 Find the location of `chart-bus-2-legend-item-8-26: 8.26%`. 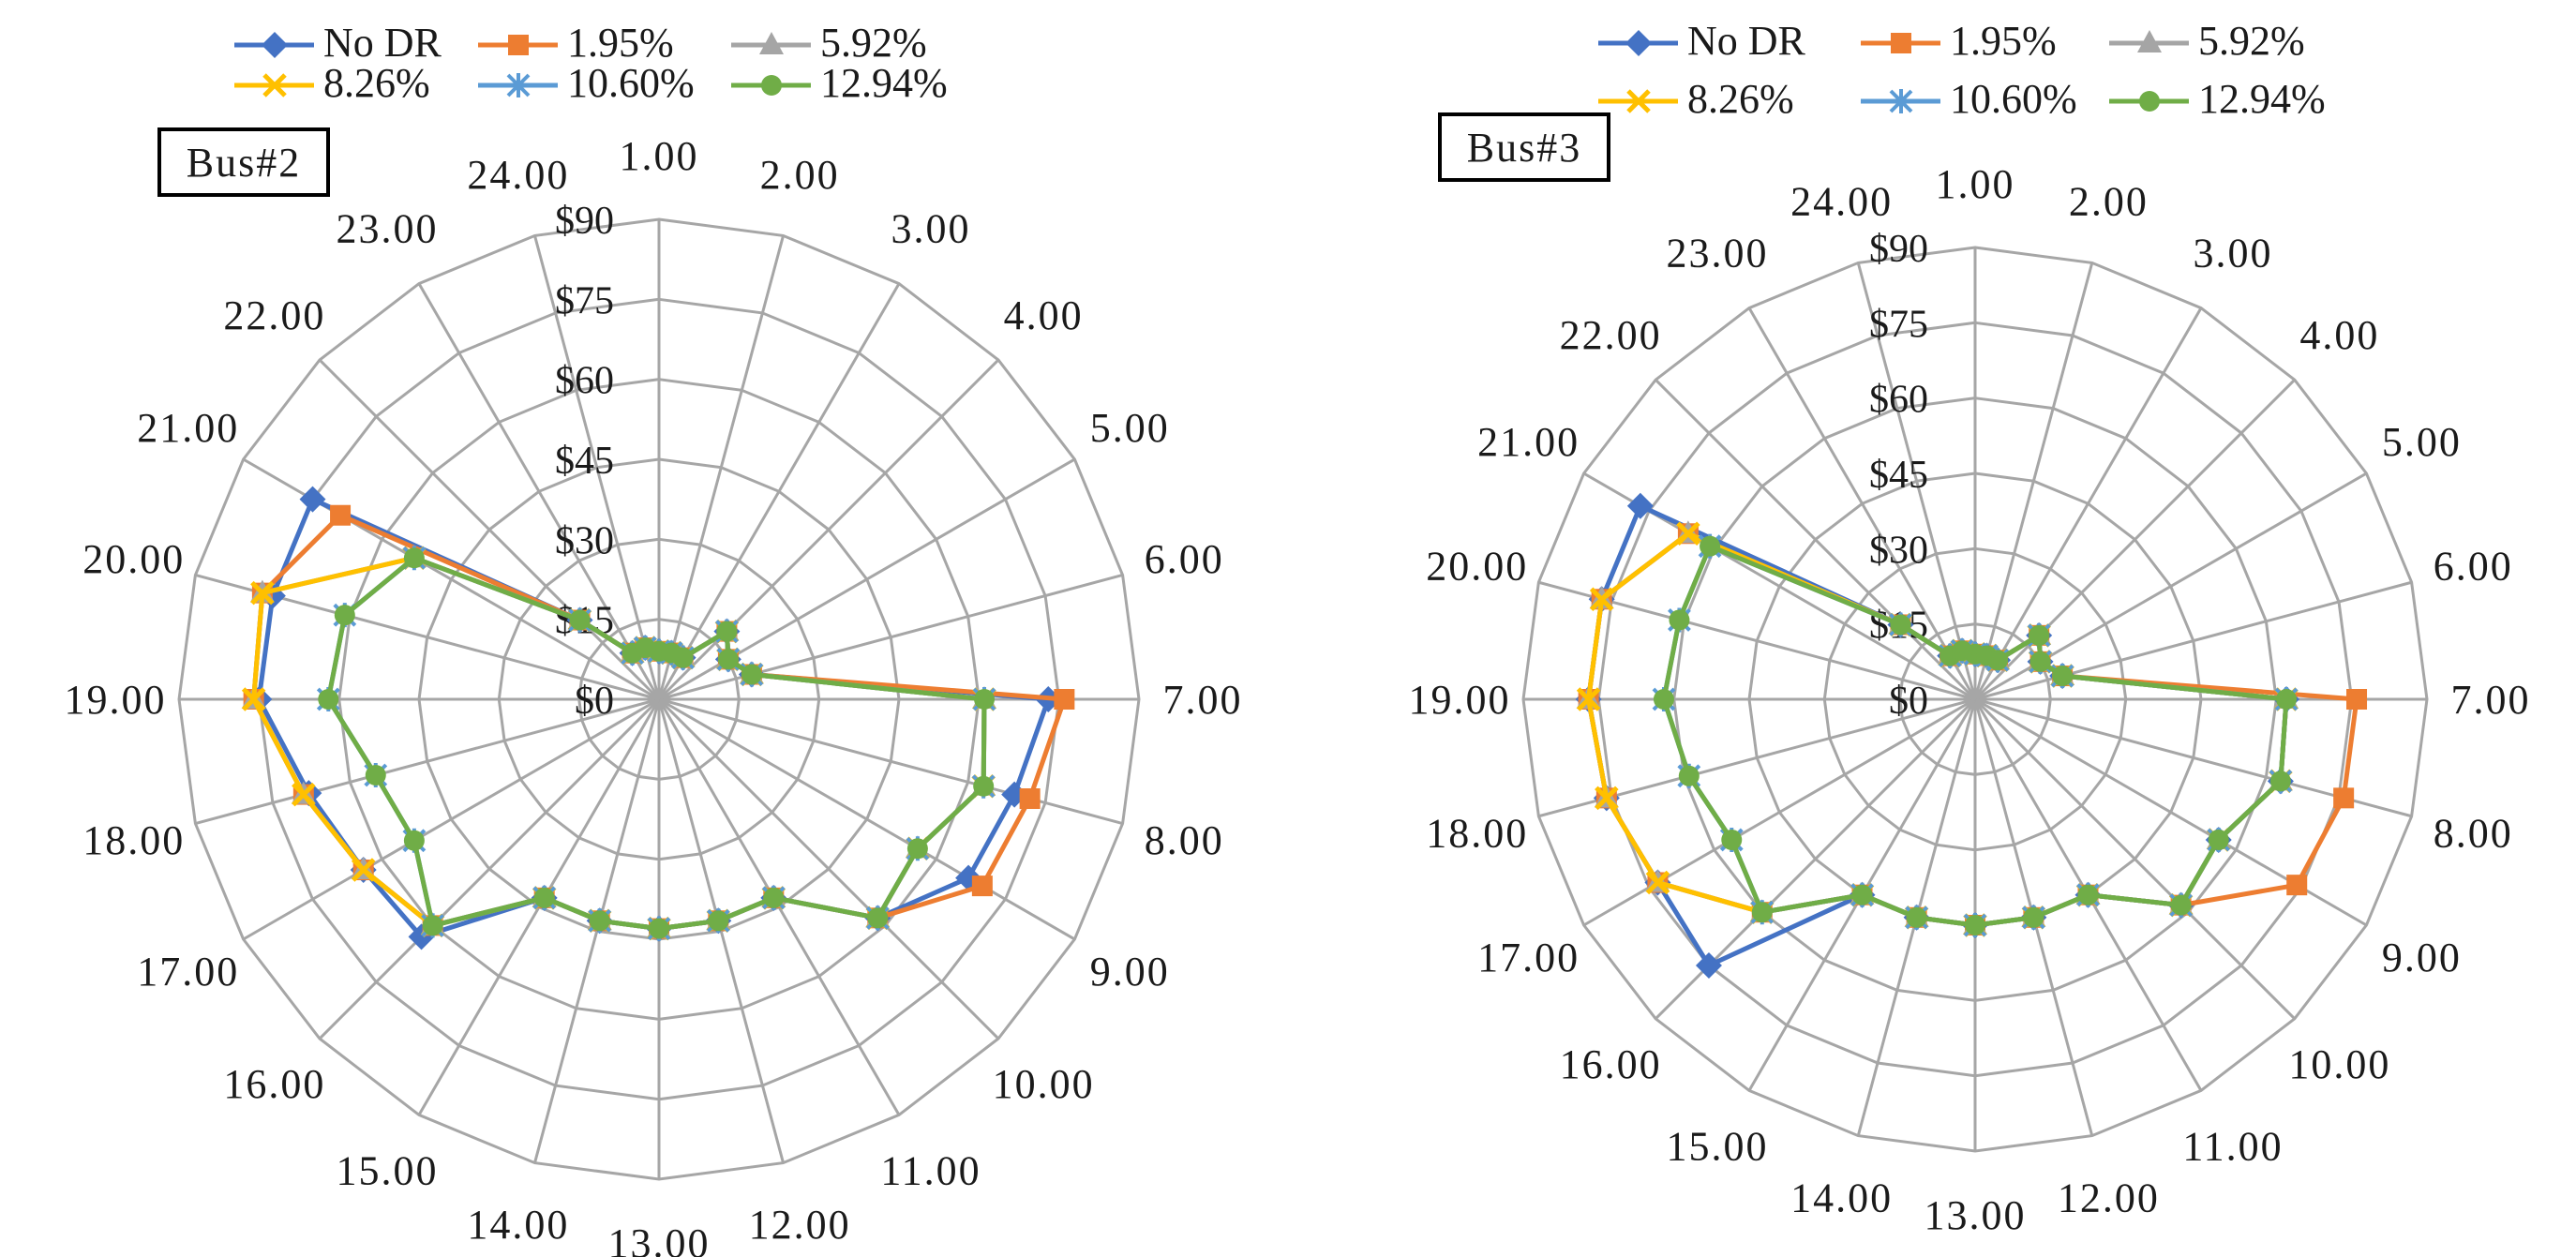

chart-bus-2-legend-item-8-26: 8.26% is located at coordinates (332, 83).